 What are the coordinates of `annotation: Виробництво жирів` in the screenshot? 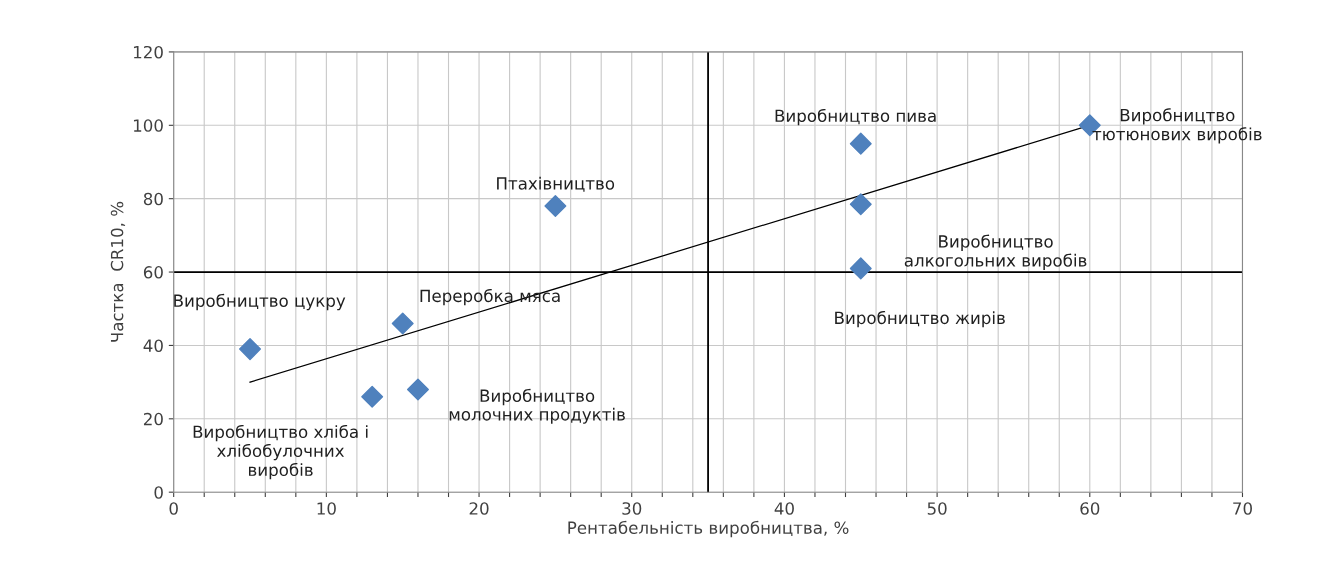 It's located at (920, 319).